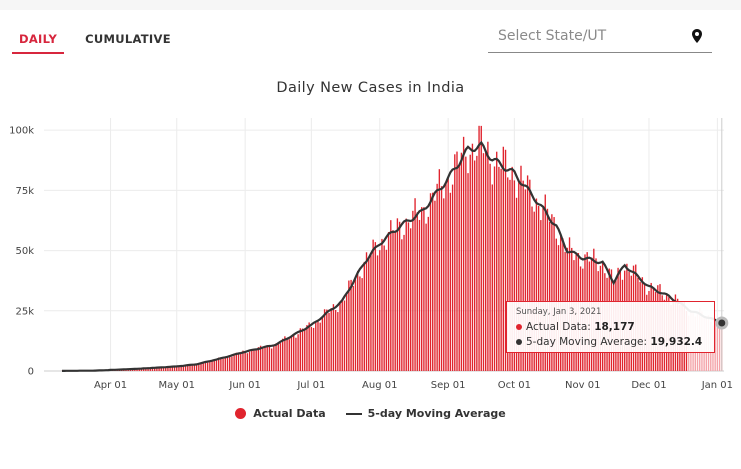 This screenshot has width=741, height=469. What do you see at coordinates (280, 413) in the screenshot?
I see `legend-item-actual: Actual Data` at bounding box center [280, 413].